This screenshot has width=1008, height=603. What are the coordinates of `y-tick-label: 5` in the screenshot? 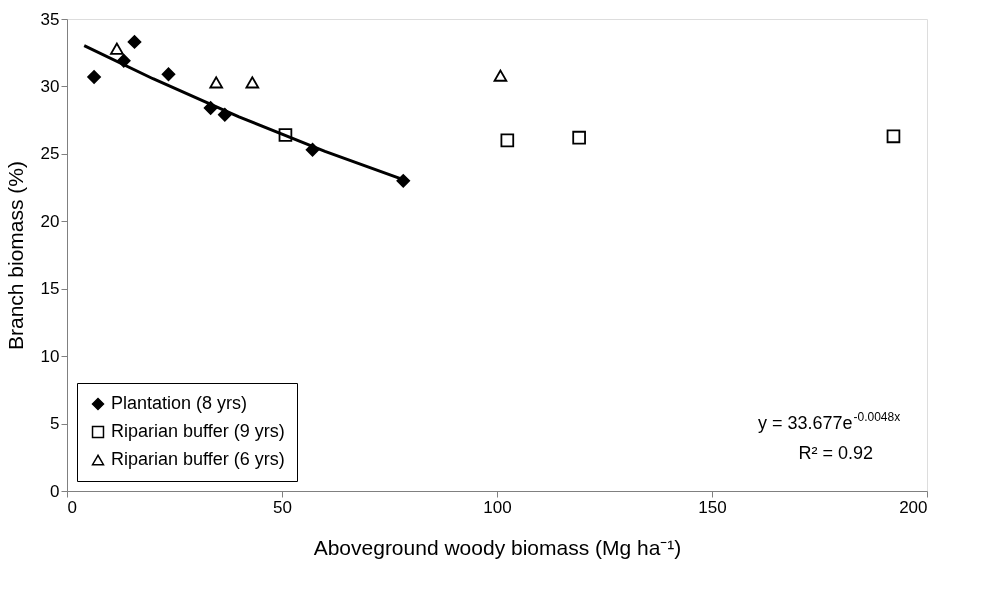 It's located at (55, 424).